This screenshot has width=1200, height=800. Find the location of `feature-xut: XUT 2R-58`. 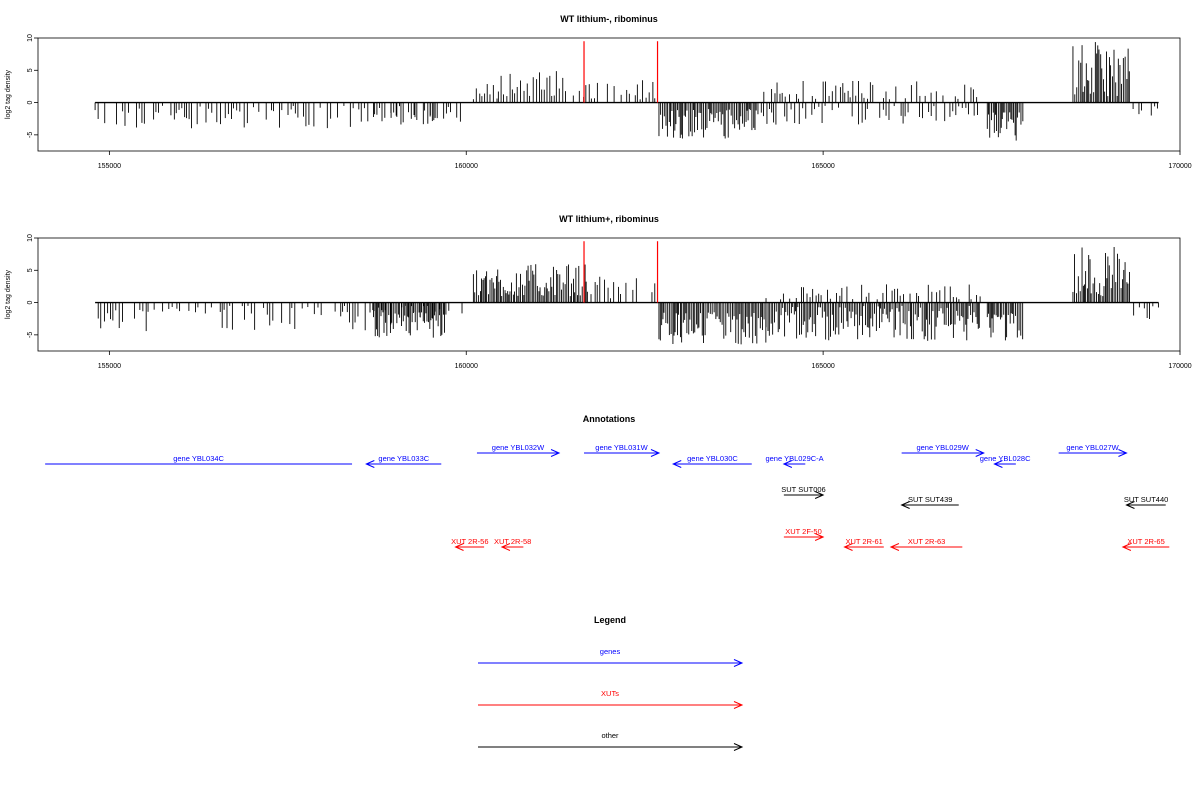

feature-xut: XUT 2R-58 is located at coordinates (512, 544).